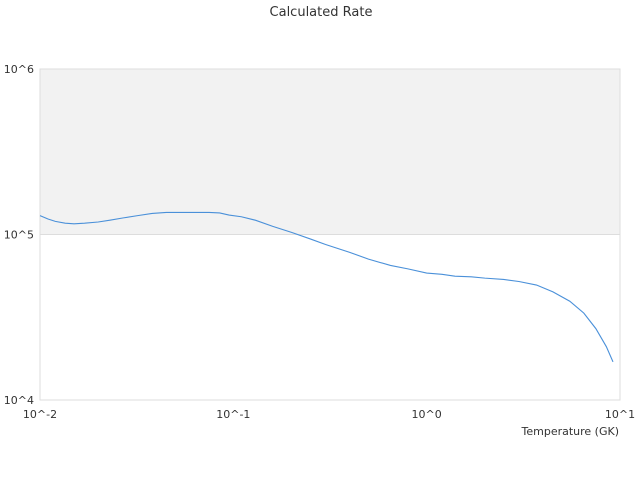 Image resolution: width=640 pixels, height=480 pixels. I want to click on x-tick-label: 10^-1, so click(233, 414).